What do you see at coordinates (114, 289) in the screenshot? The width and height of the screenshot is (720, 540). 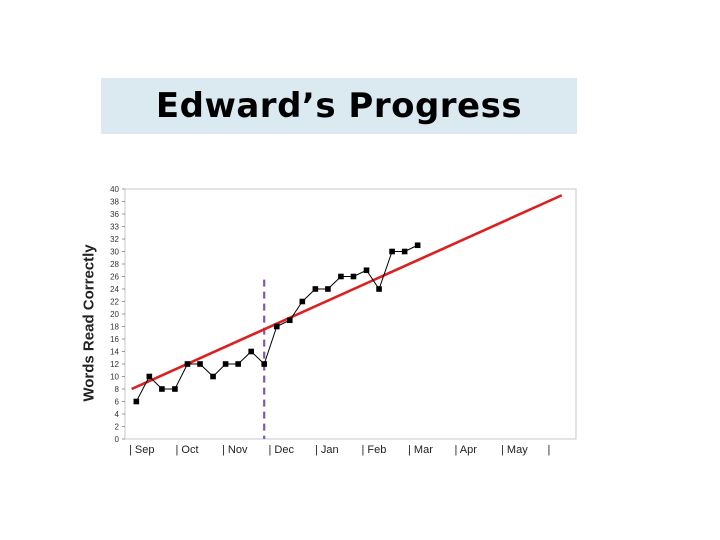 I see `y-tick-label: 24` at bounding box center [114, 289].